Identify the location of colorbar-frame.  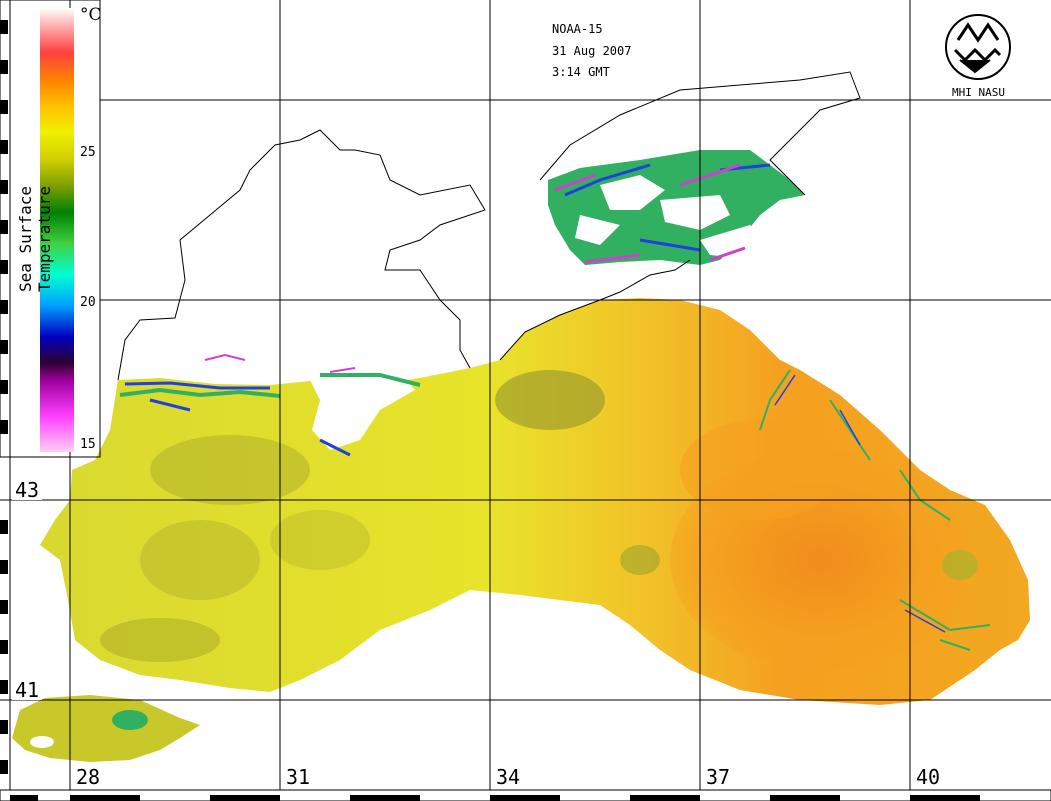
(50, 229).